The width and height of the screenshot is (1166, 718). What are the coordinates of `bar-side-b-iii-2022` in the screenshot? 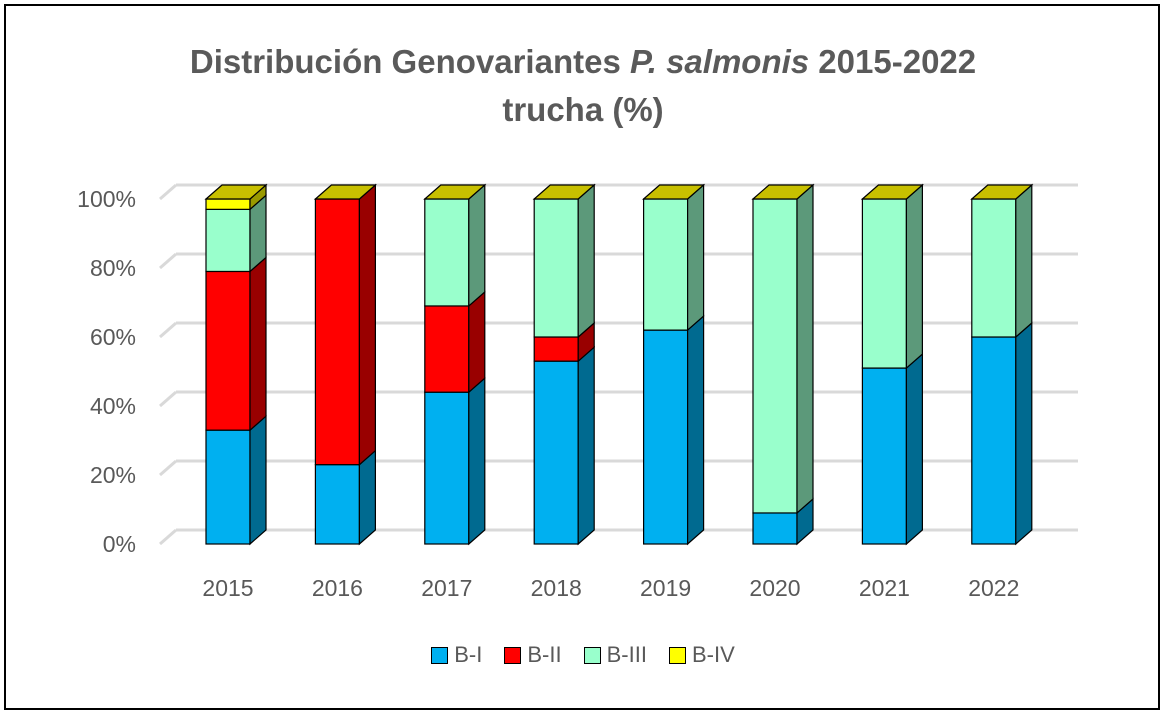 It's located at (1024, 261).